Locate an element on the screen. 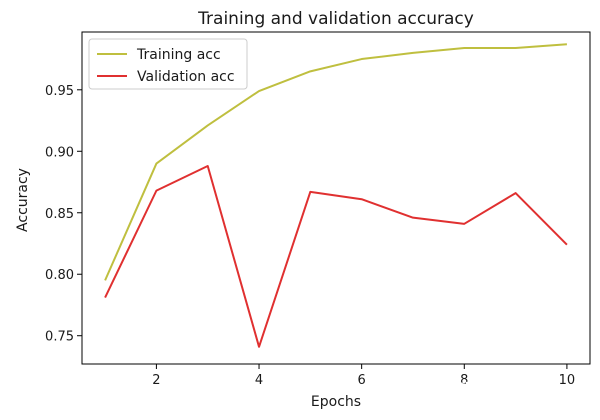  x-tick-label: 2 is located at coordinates (156, 380).